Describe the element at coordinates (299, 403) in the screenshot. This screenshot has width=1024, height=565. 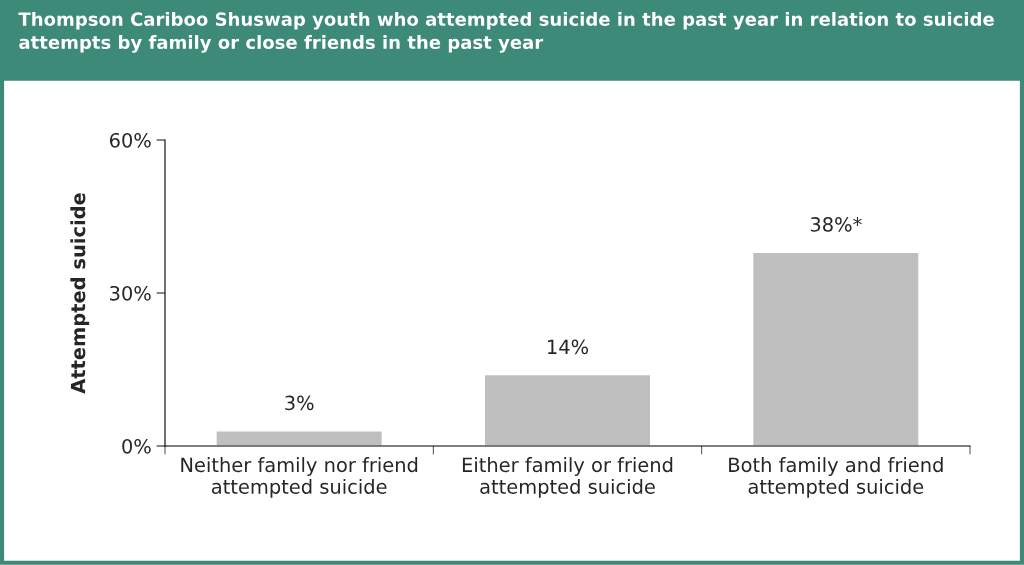
I see `data-label: 3%` at that location.